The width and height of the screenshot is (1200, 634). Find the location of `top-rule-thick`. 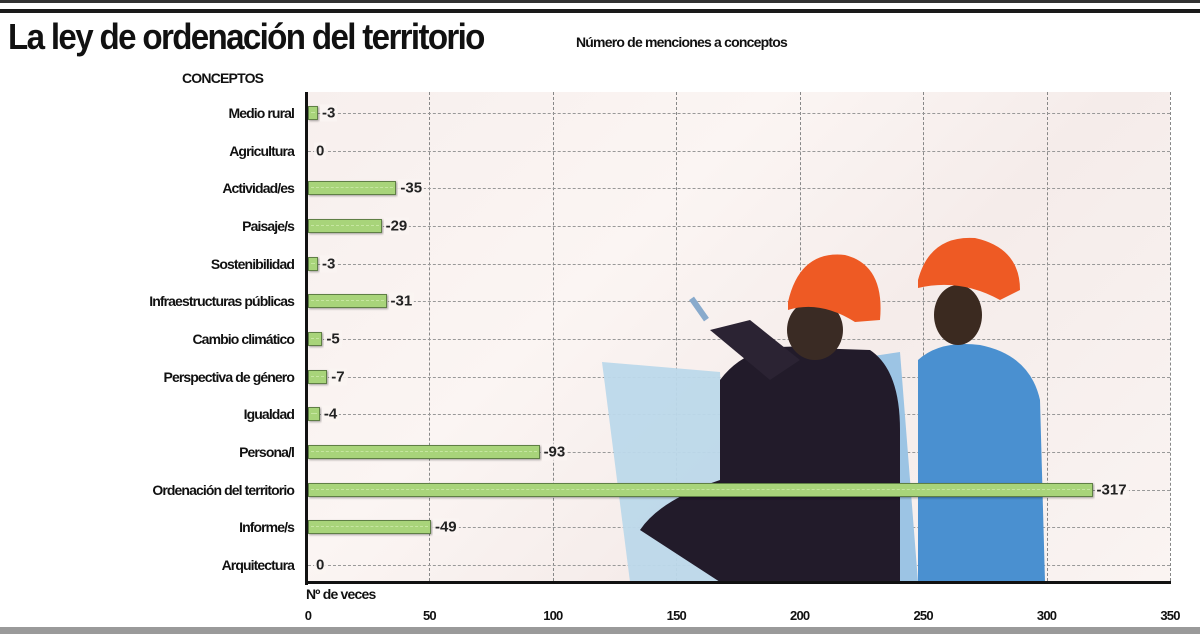

top-rule-thick is located at coordinates (600, 11).